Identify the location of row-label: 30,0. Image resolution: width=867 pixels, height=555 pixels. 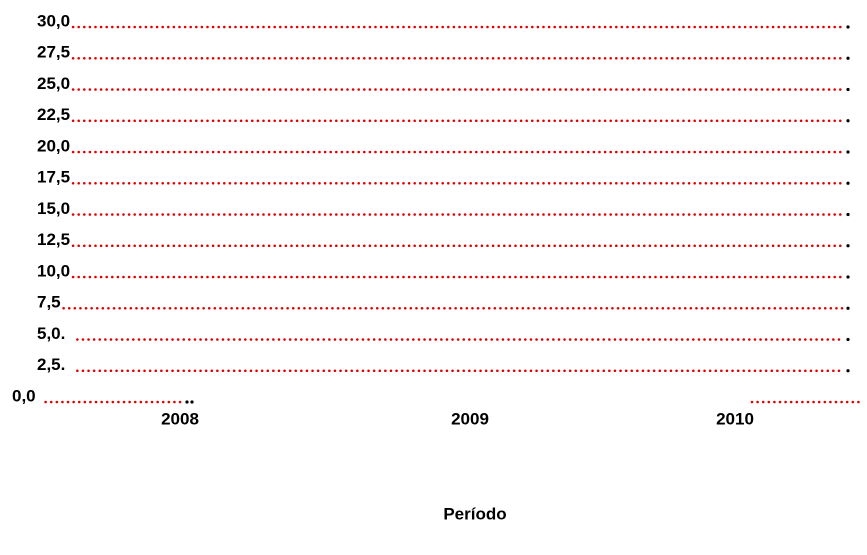
(53, 20).